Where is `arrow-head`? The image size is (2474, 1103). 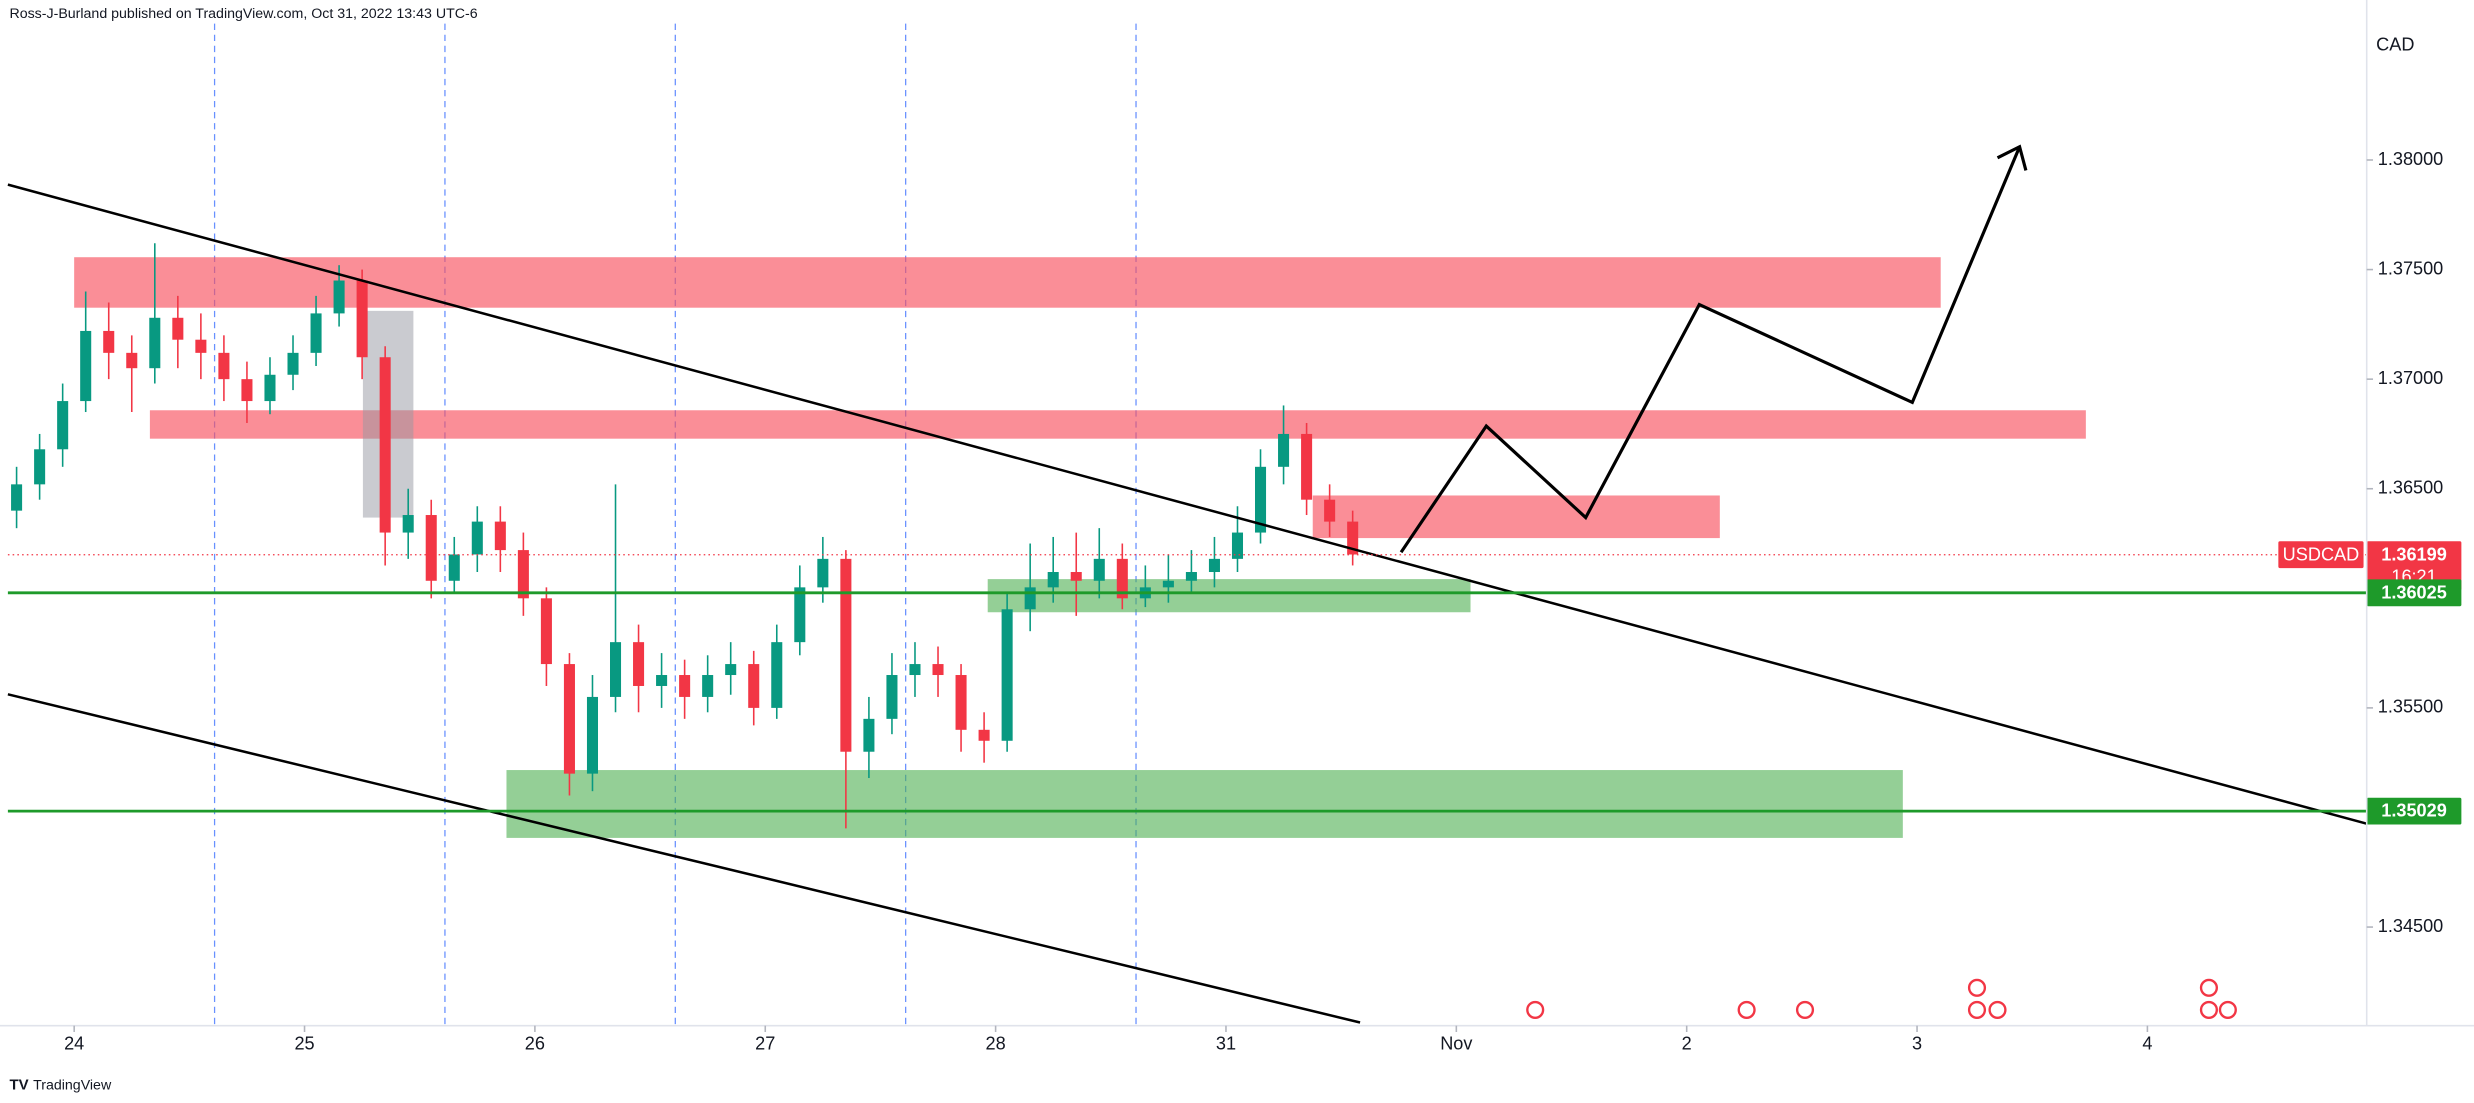
arrow-head is located at coordinates (2012, 157).